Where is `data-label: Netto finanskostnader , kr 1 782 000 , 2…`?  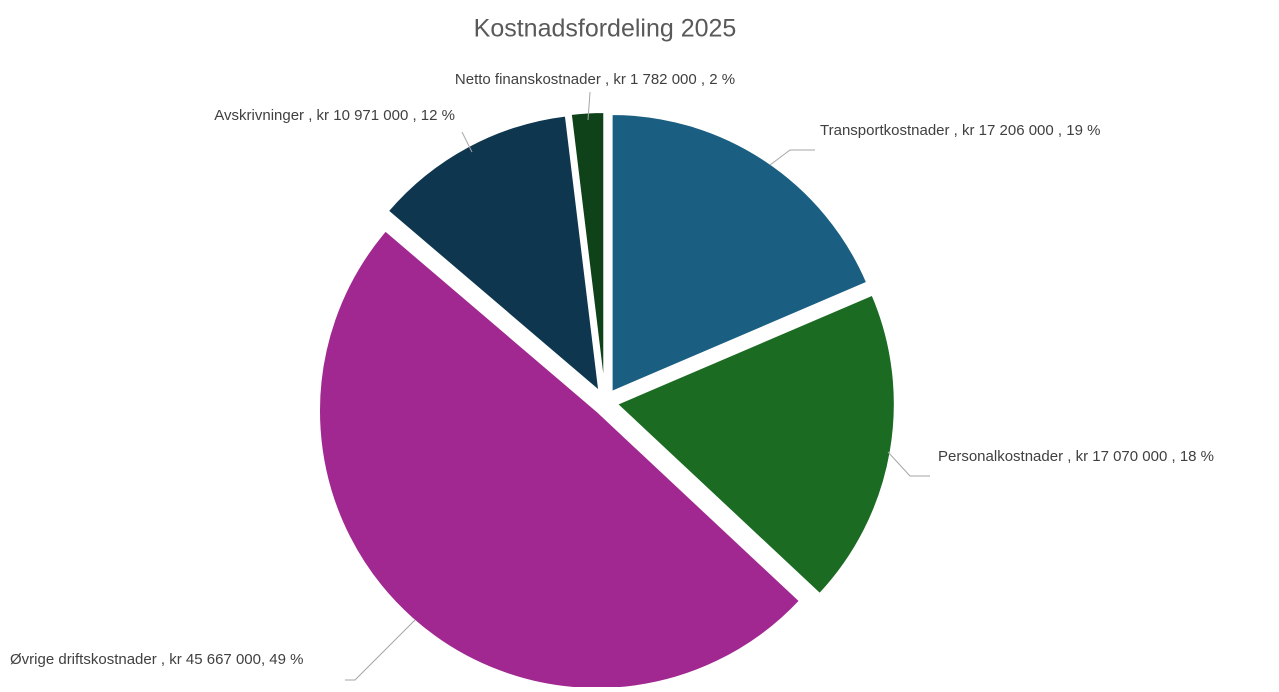 data-label: Netto finanskostnader , kr 1 782 000 , 2… is located at coordinates (595, 79).